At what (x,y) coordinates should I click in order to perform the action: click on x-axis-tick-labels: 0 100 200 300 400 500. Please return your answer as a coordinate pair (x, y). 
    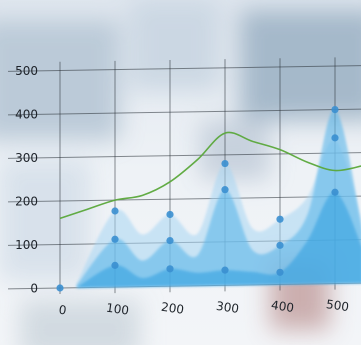
    Looking at the image, I should click on (204, 307).